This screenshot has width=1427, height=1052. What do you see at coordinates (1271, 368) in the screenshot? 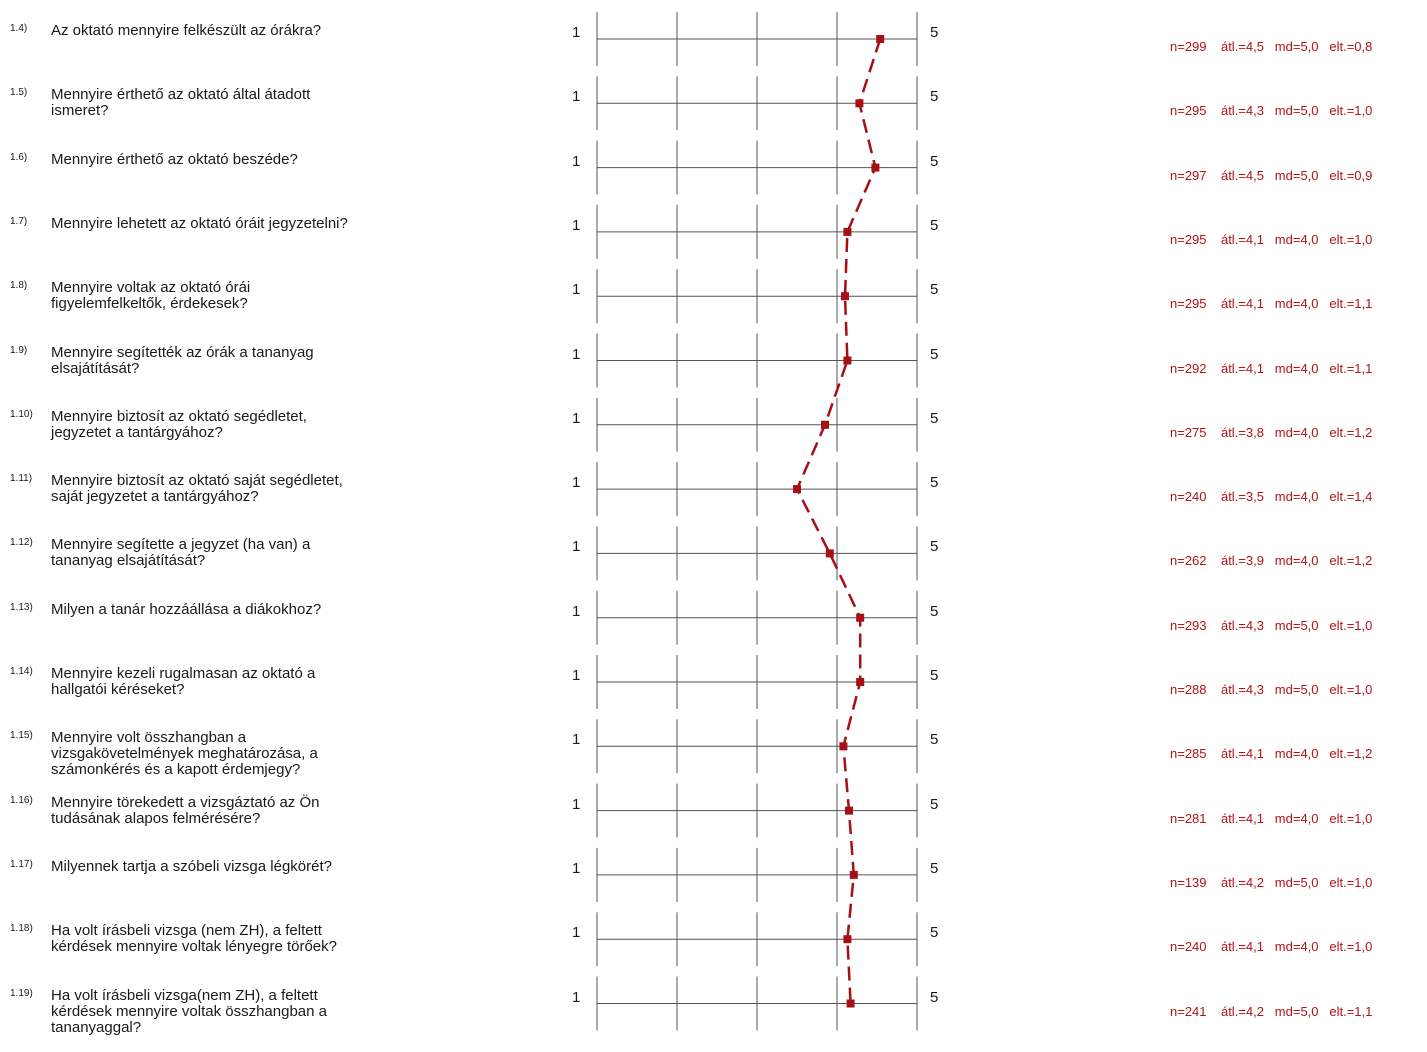
I see `question-stats: n=292 átl.=4,1 md=4,0 elt.=1,1` at bounding box center [1271, 368].